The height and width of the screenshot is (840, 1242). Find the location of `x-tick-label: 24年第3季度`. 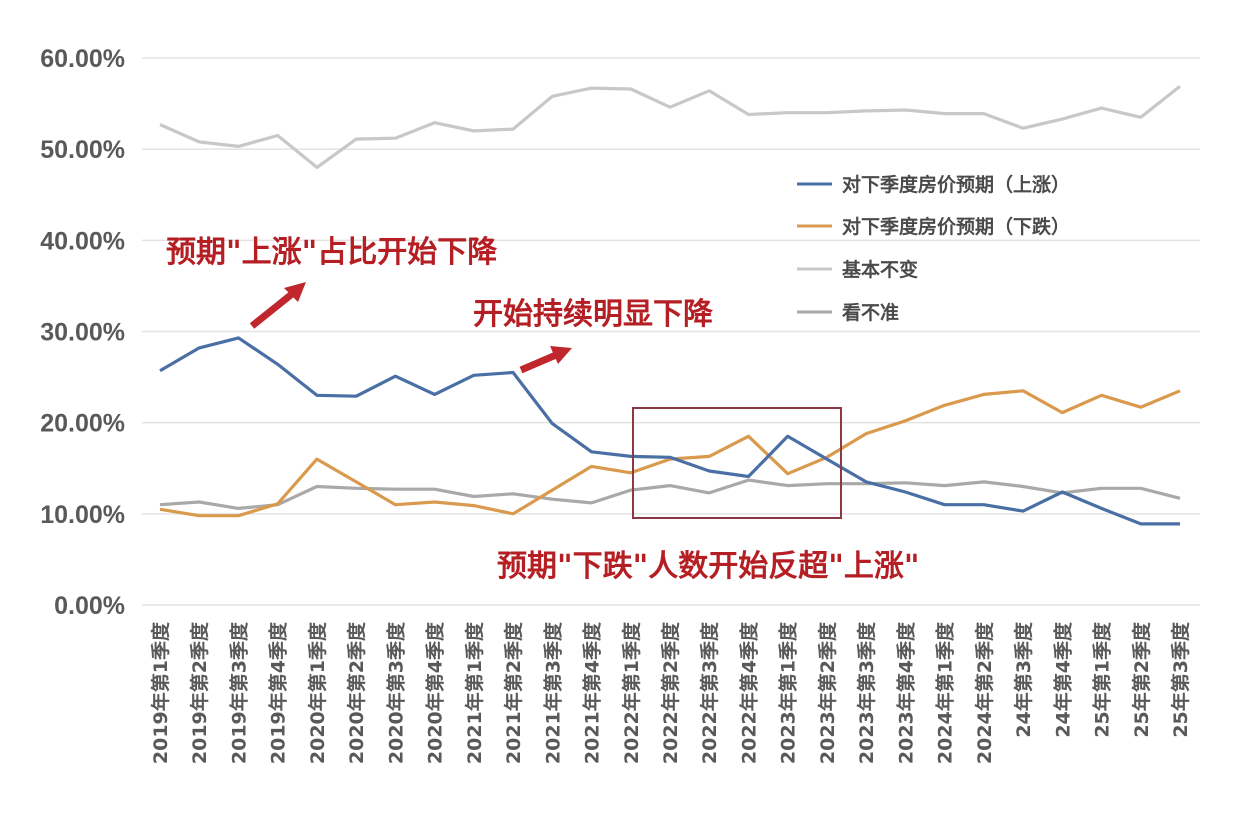

x-tick-label: 24年第3季度 is located at coordinates (1023, 679).